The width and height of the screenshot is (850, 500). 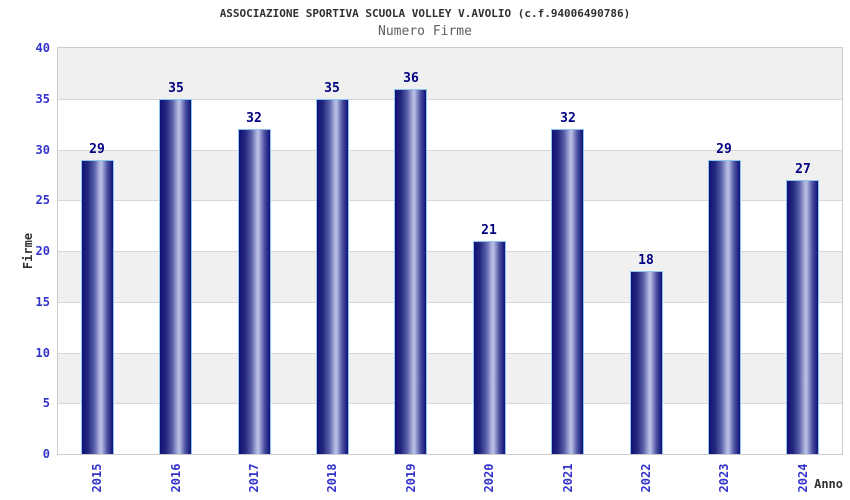 I want to click on x-tick-label: 2018, so click(x=332, y=478).